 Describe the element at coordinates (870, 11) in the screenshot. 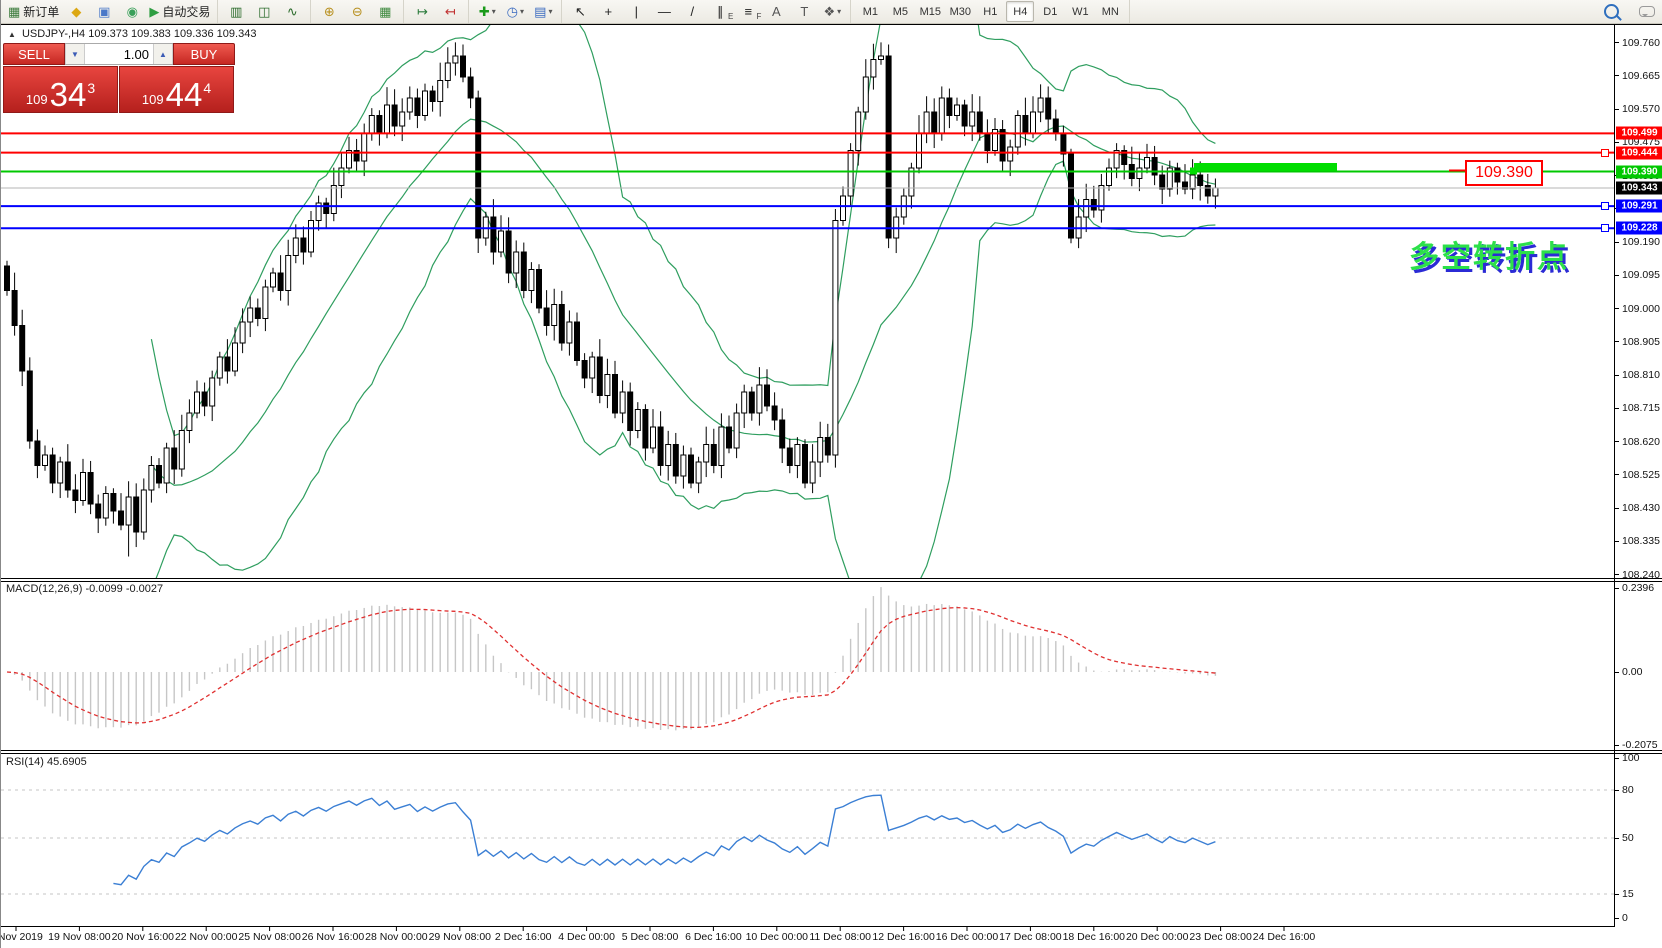

I see `timeframe-m1-button: M1` at that location.